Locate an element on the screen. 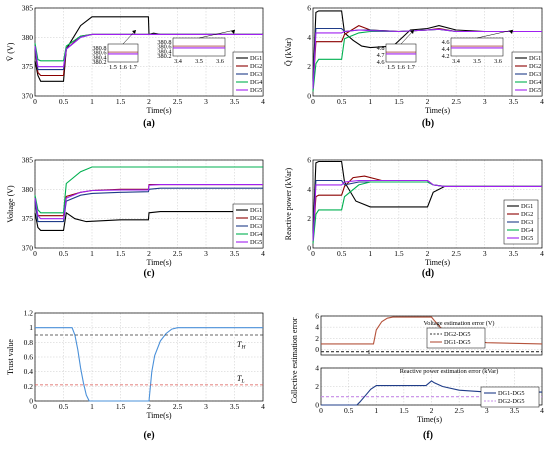  legend-label: DG1-DG5 is located at coordinates (457, 342).